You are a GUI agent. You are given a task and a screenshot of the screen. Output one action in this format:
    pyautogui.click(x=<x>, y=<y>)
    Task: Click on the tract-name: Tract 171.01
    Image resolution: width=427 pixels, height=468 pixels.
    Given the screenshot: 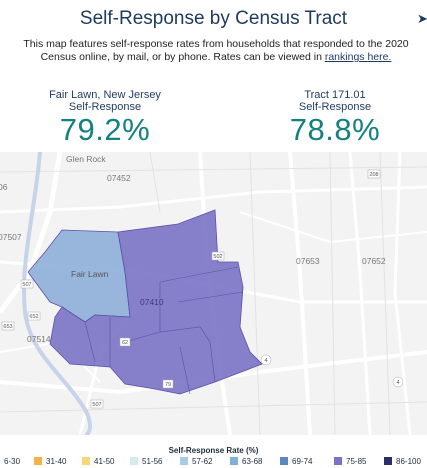 What is the action you would take?
    pyautogui.click(x=335, y=95)
    